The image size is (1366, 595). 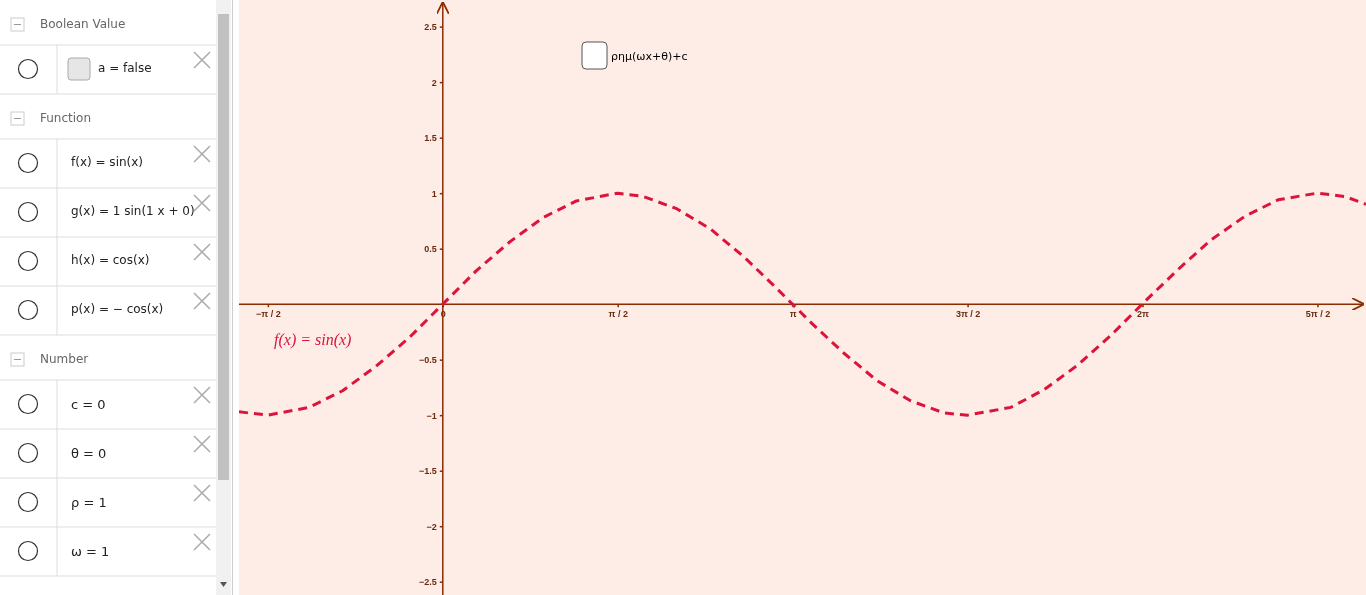 What do you see at coordinates (434, 82) in the screenshot?
I see `y-tick-label: 2` at bounding box center [434, 82].